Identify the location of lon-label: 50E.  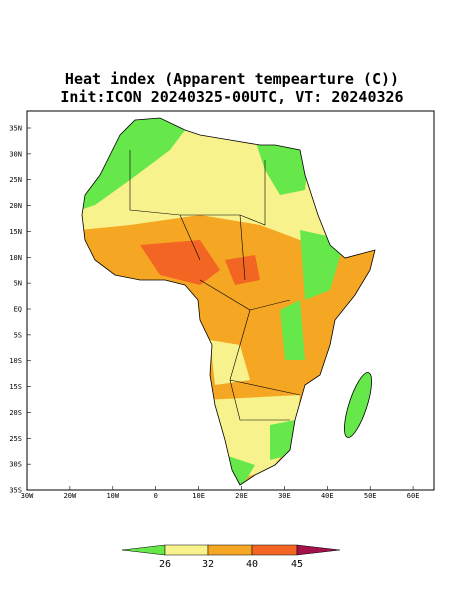
(370, 496).